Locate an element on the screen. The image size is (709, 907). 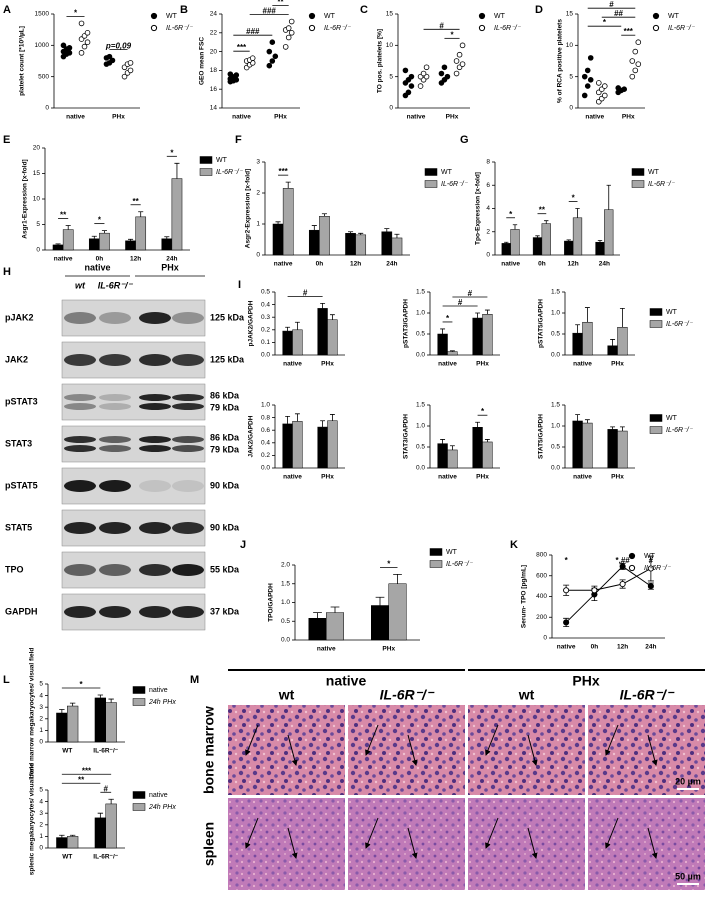
x-tick-label: WT is located at coordinates (67, 751).